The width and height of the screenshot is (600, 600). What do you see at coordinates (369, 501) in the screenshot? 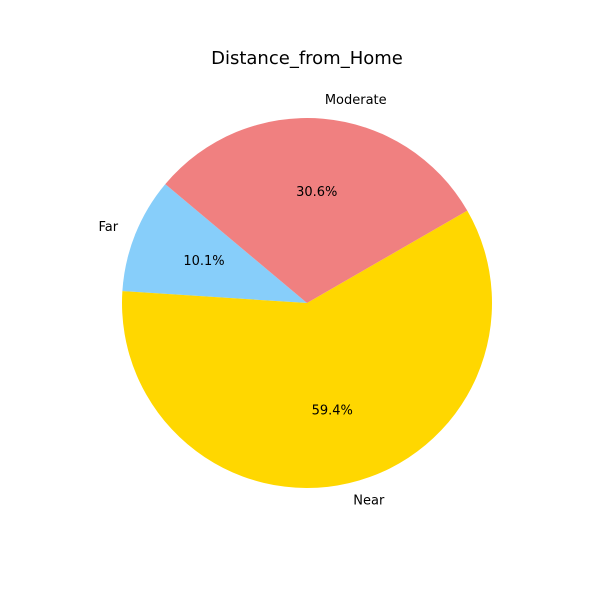
I see `slice-label-near: Near` at bounding box center [369, 501].